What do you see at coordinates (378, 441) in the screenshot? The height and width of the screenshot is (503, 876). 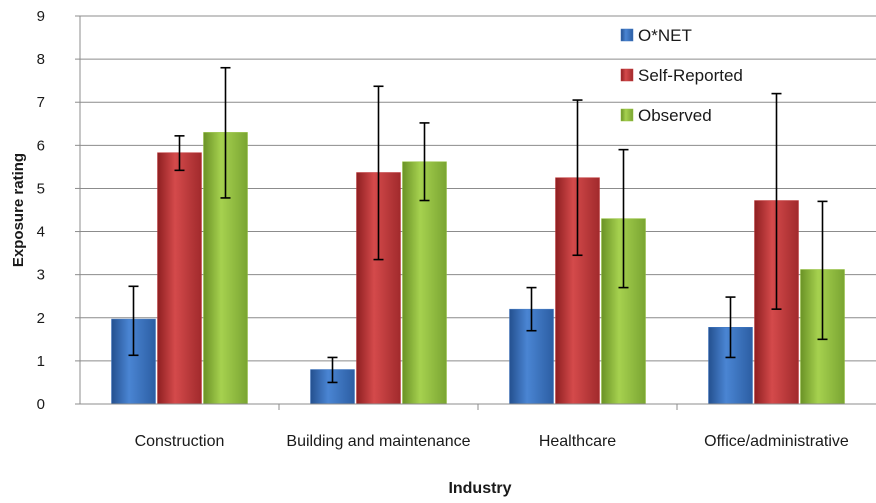 I see `x-tick-label: Building and maintenance` at bounding box center [378, 441].